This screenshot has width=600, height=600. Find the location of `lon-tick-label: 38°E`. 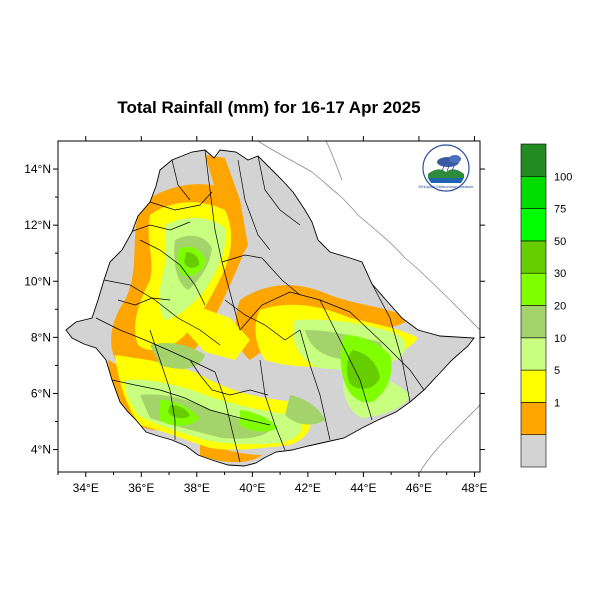

lon-tick-label: 38°E is located at coordinates (197, 488).